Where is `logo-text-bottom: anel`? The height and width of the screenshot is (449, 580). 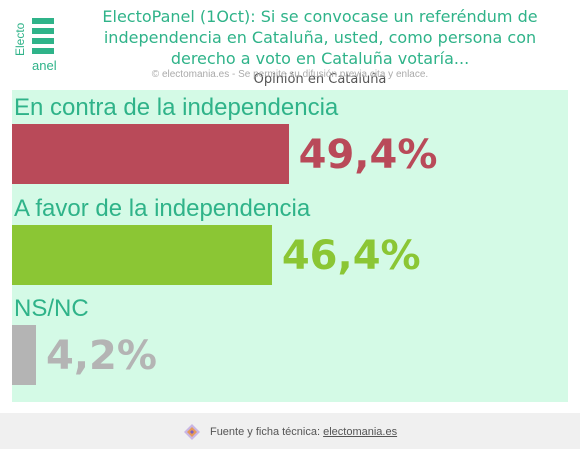 logo-text-bottom: anel is located at coordinates (44, 65).